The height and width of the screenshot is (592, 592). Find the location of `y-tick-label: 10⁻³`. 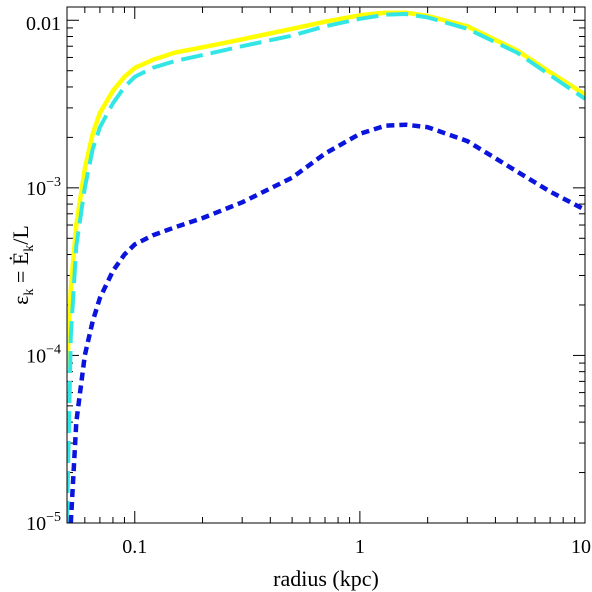

y-tick-label: 10⁻³ is located at coordinates (43, 187).